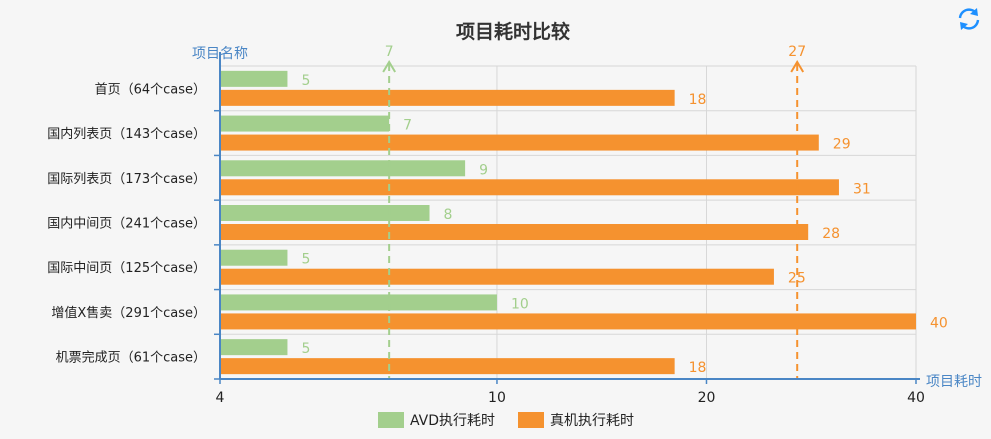 The width and height of the screenshot is (991, 439). Describe the element at coordinates (842, 145) in the screenshot. I see `value-label-device: 29` at that location.